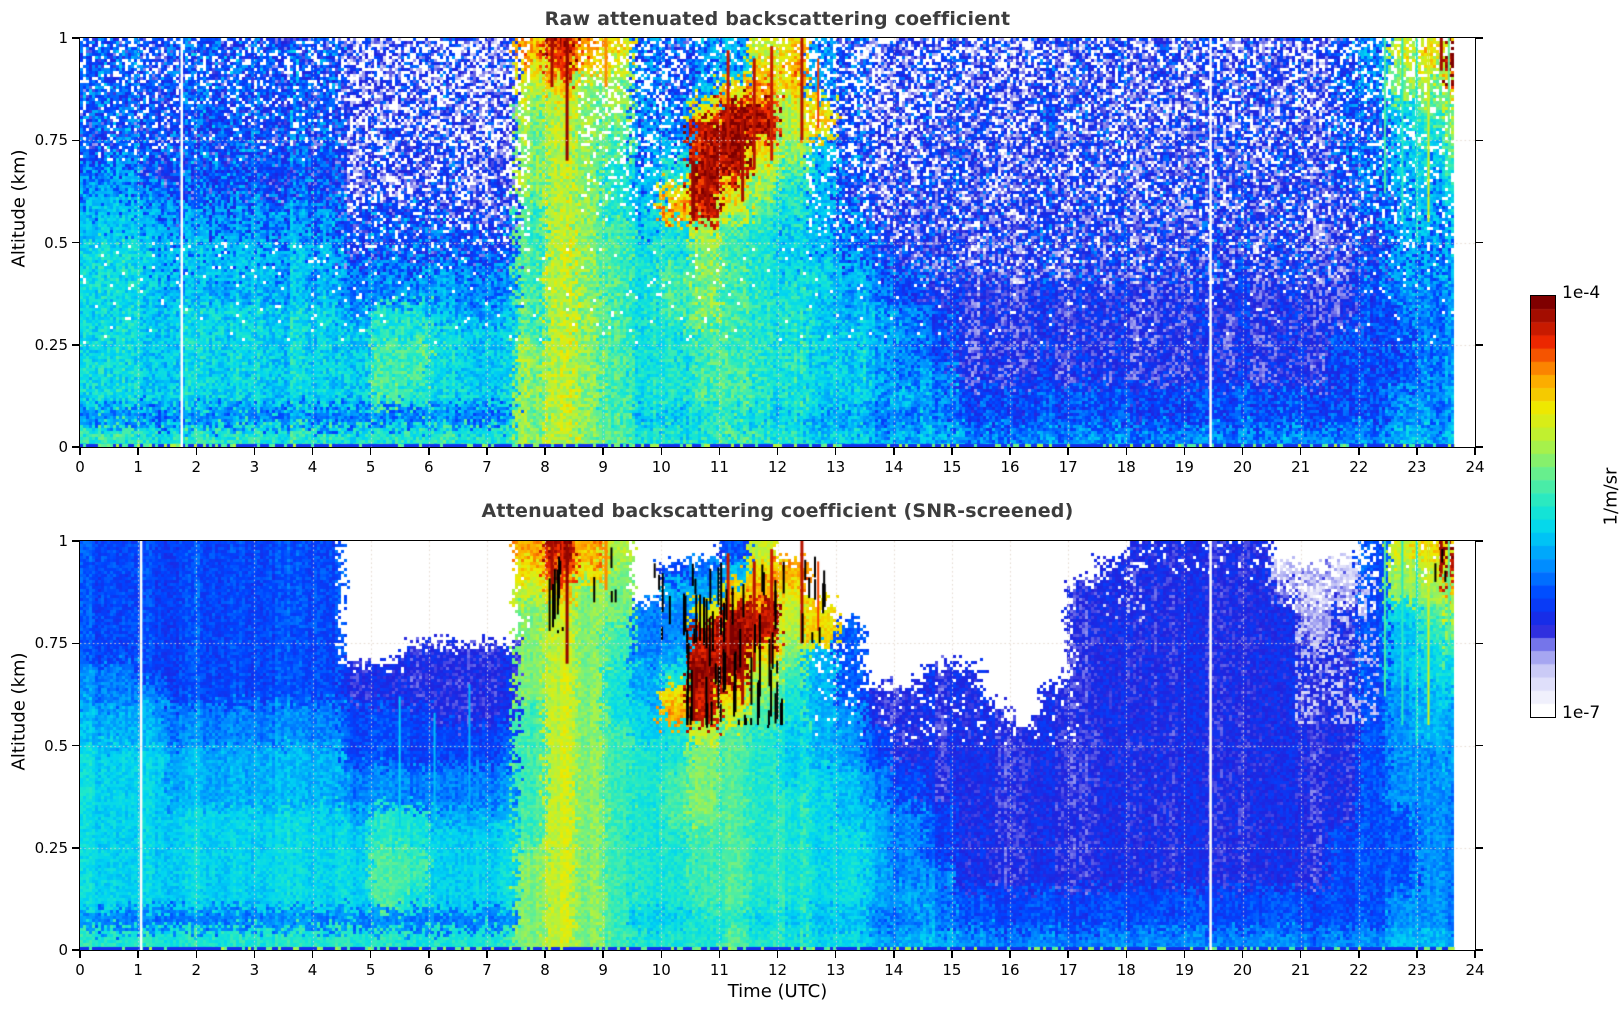 The image size is (1621, 1020). What do you see at coordinates (603, 467) in the screenshot?
I see `x-tick-label: 9` at bounding box center [603, 467].